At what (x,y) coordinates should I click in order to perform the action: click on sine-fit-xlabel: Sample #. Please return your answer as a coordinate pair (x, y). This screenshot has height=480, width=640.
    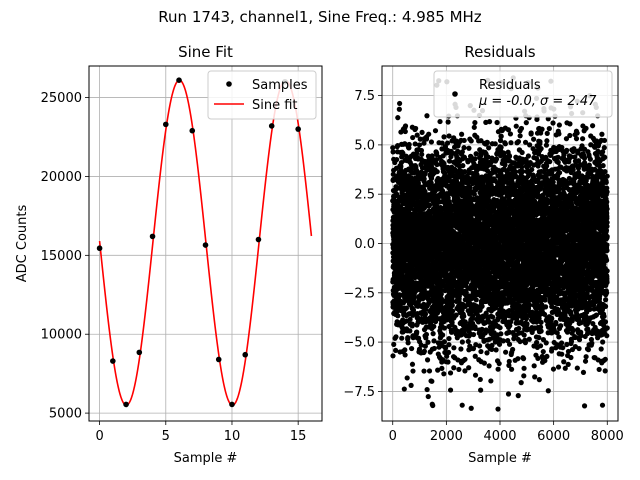
    Looking at the image, I should click on (206, 458).